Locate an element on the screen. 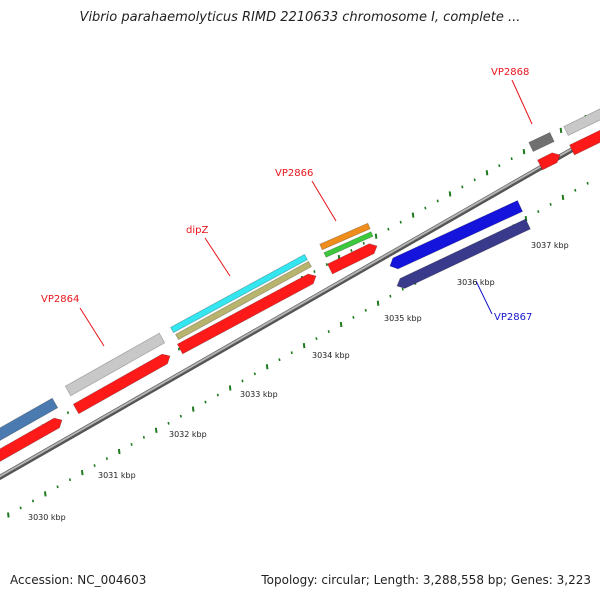 This screenshot has width=600, height=600. feature-green-bar is located at coordinates (348, 244).